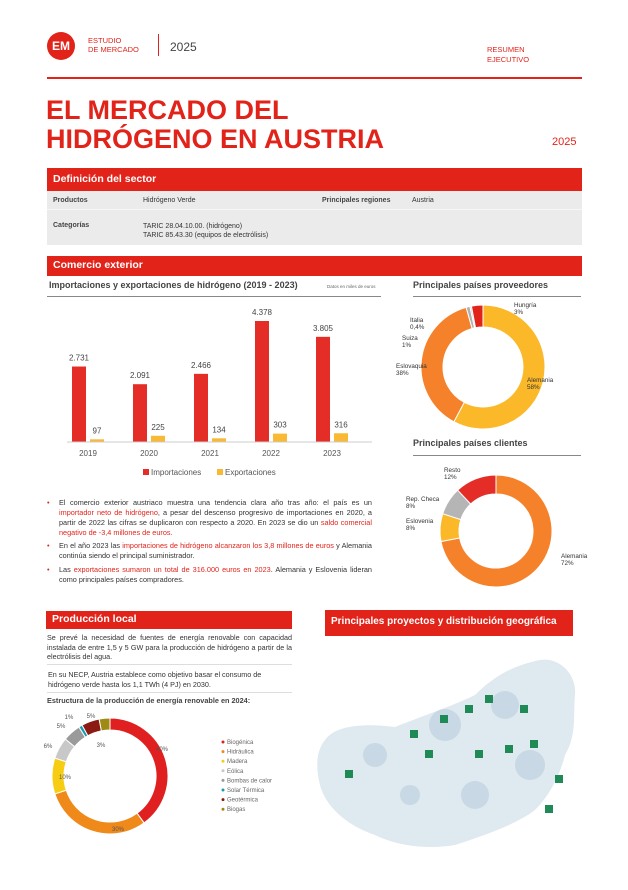 The image size is (628, 890). I want to click on legend-label: Hidráulica, so click(240, 753).